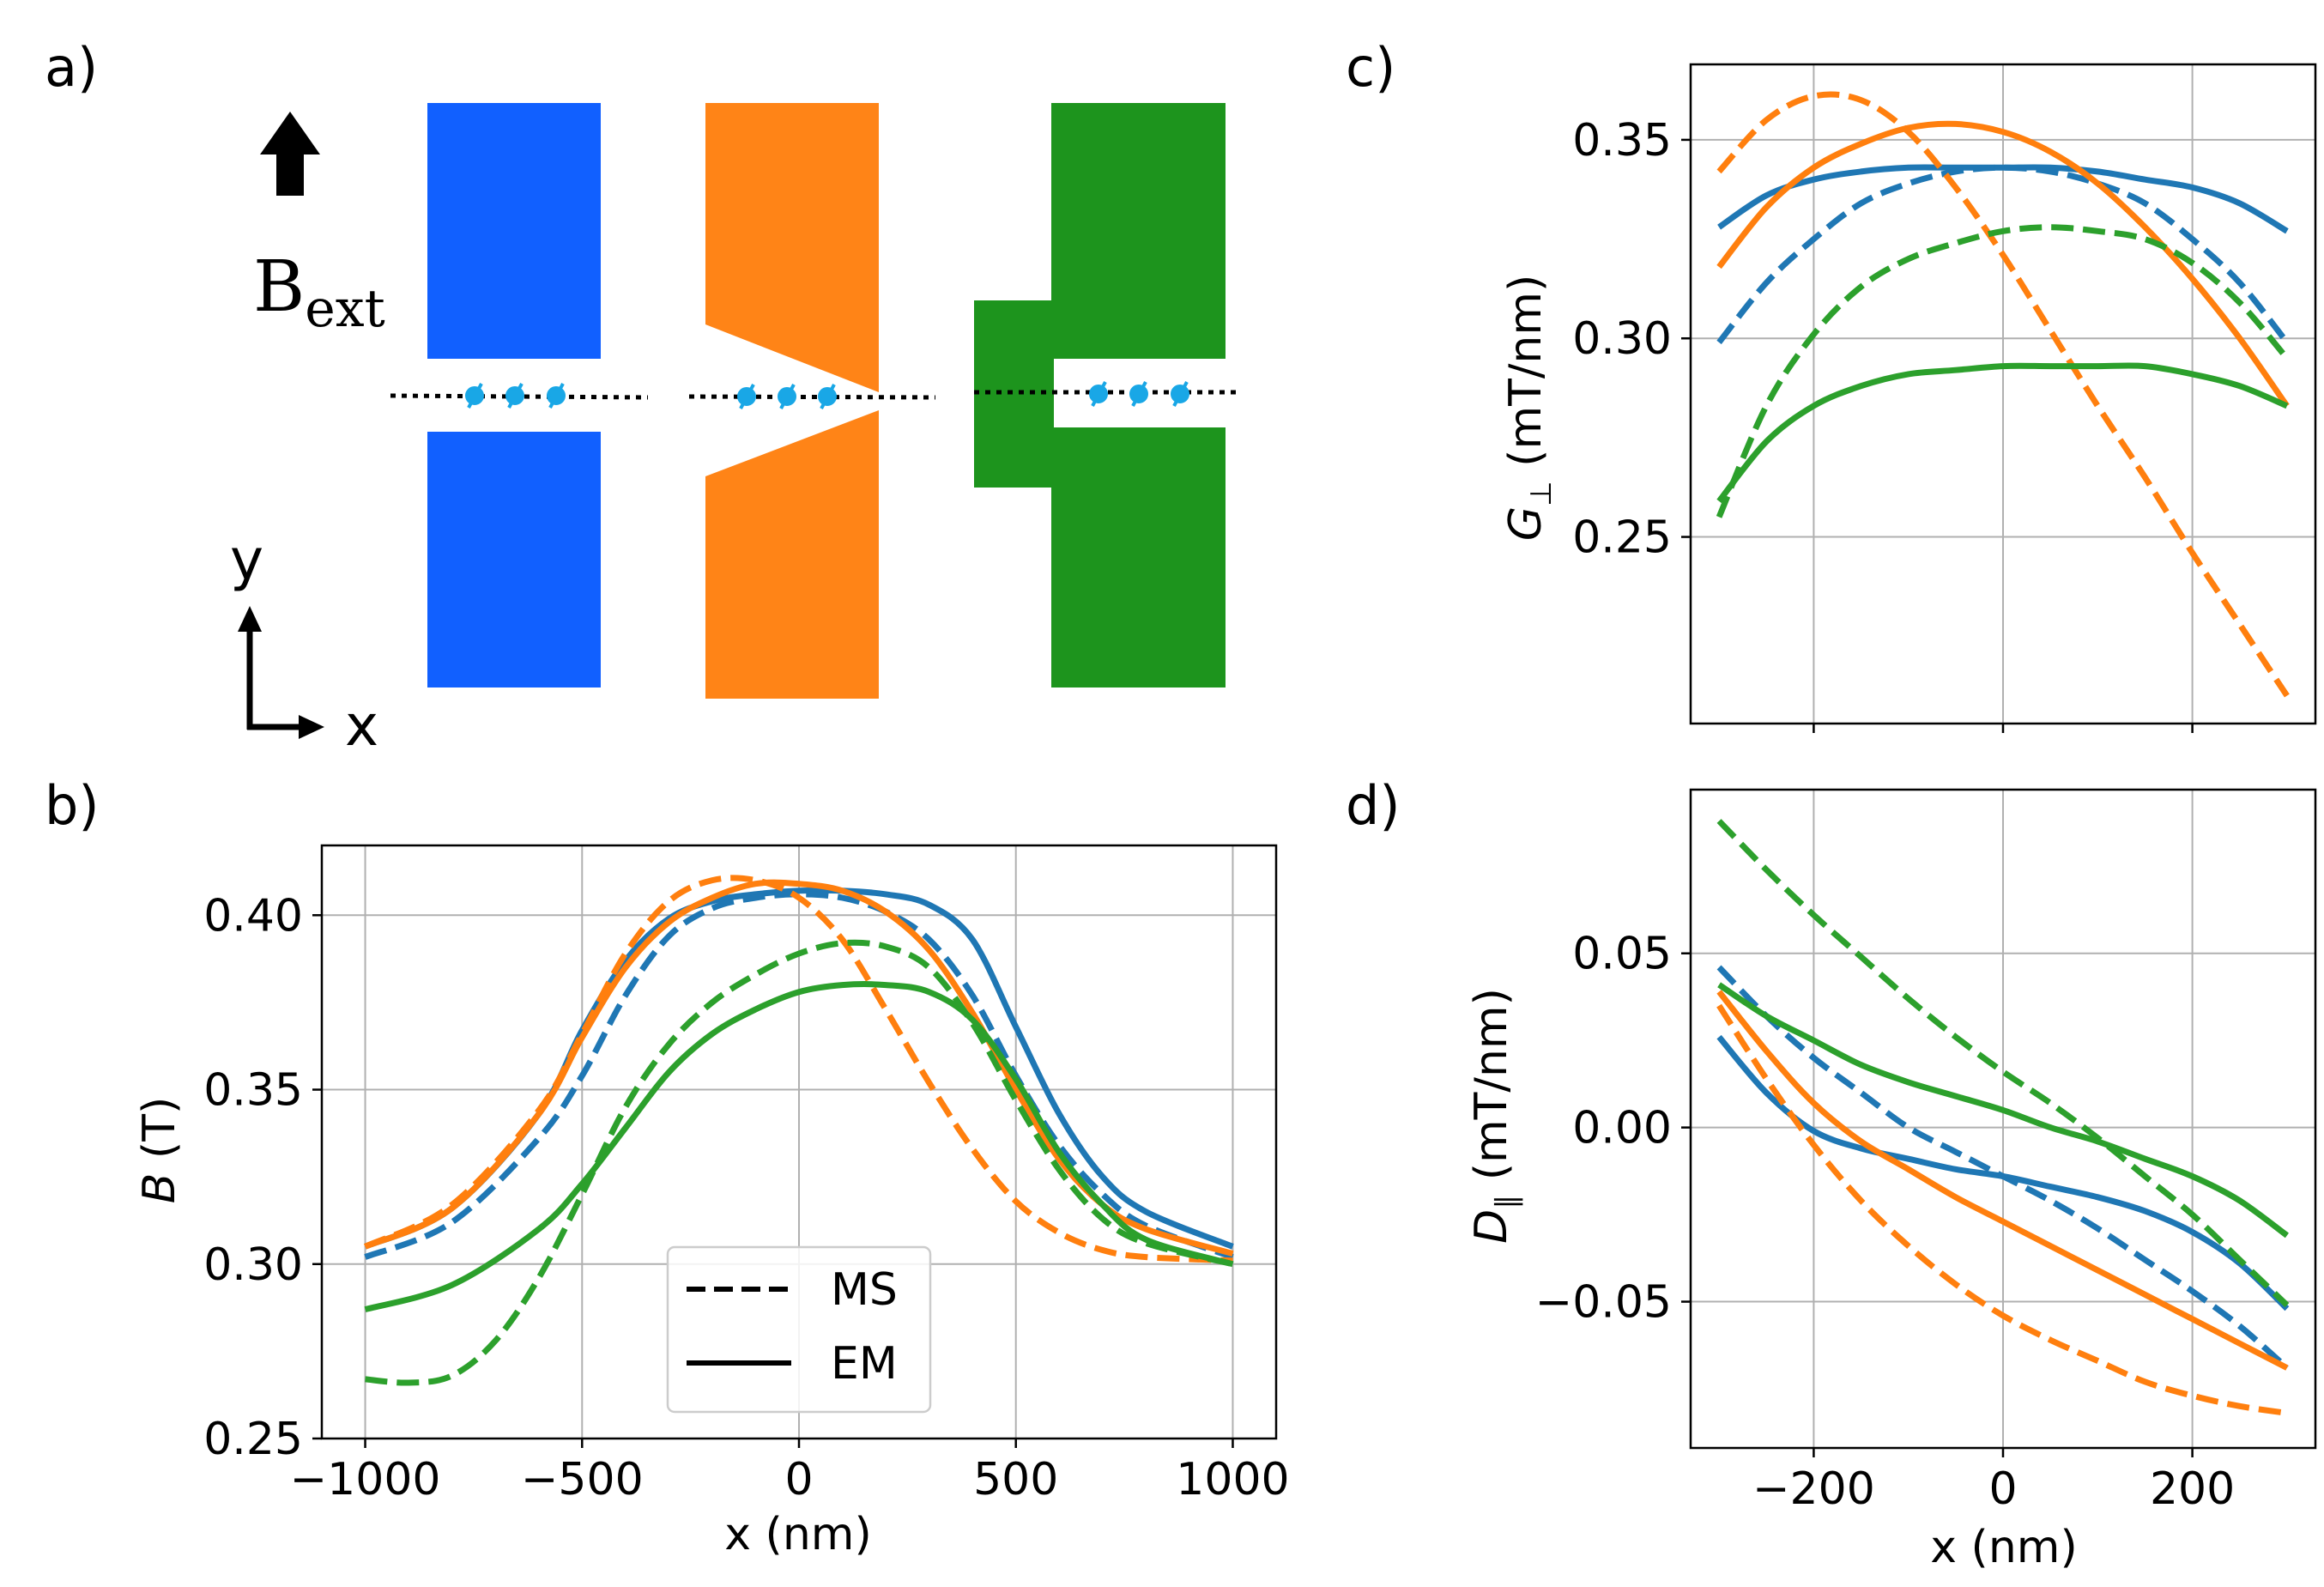 The width and height of the screenshot is (2324, 1587). Describe the element at coordinates (2002, 1489) in the screenshot. I see `chart-d-xtick-label: 0` at that location.